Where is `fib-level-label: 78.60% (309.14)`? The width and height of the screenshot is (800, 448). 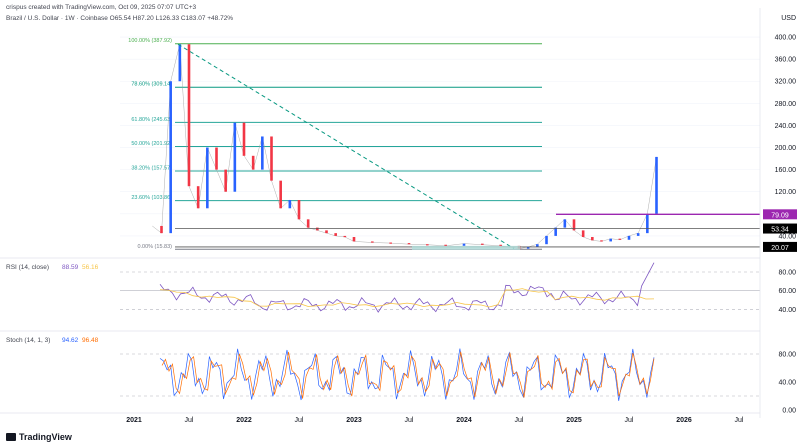 fib-level-label: 78.60% (309.14) is located at coordinates (151, 85).